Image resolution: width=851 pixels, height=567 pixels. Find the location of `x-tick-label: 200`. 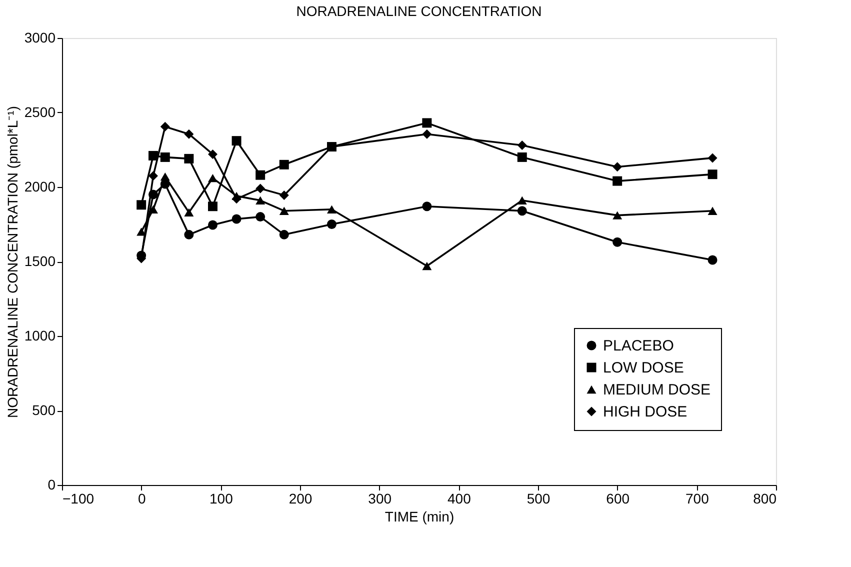

x-tick-label: 200 is located at coordinates (300, 498).